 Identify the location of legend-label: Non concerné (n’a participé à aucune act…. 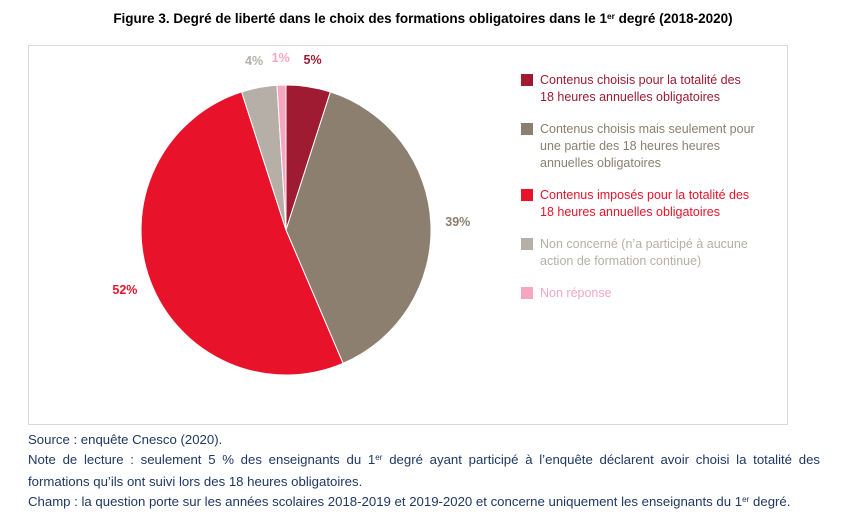
(644, 252).